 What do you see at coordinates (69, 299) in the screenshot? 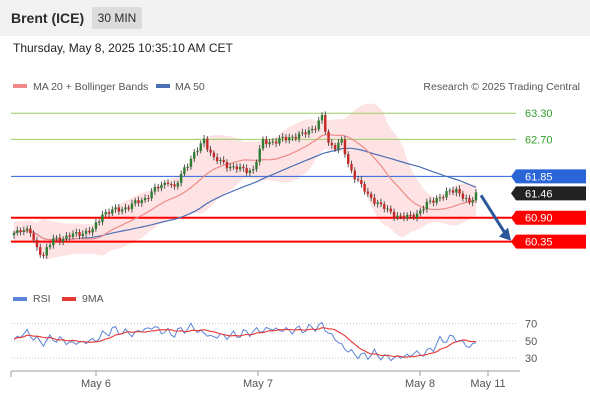
I see `rsi-ma-legend-swatch` at bounding box center [69, 299].